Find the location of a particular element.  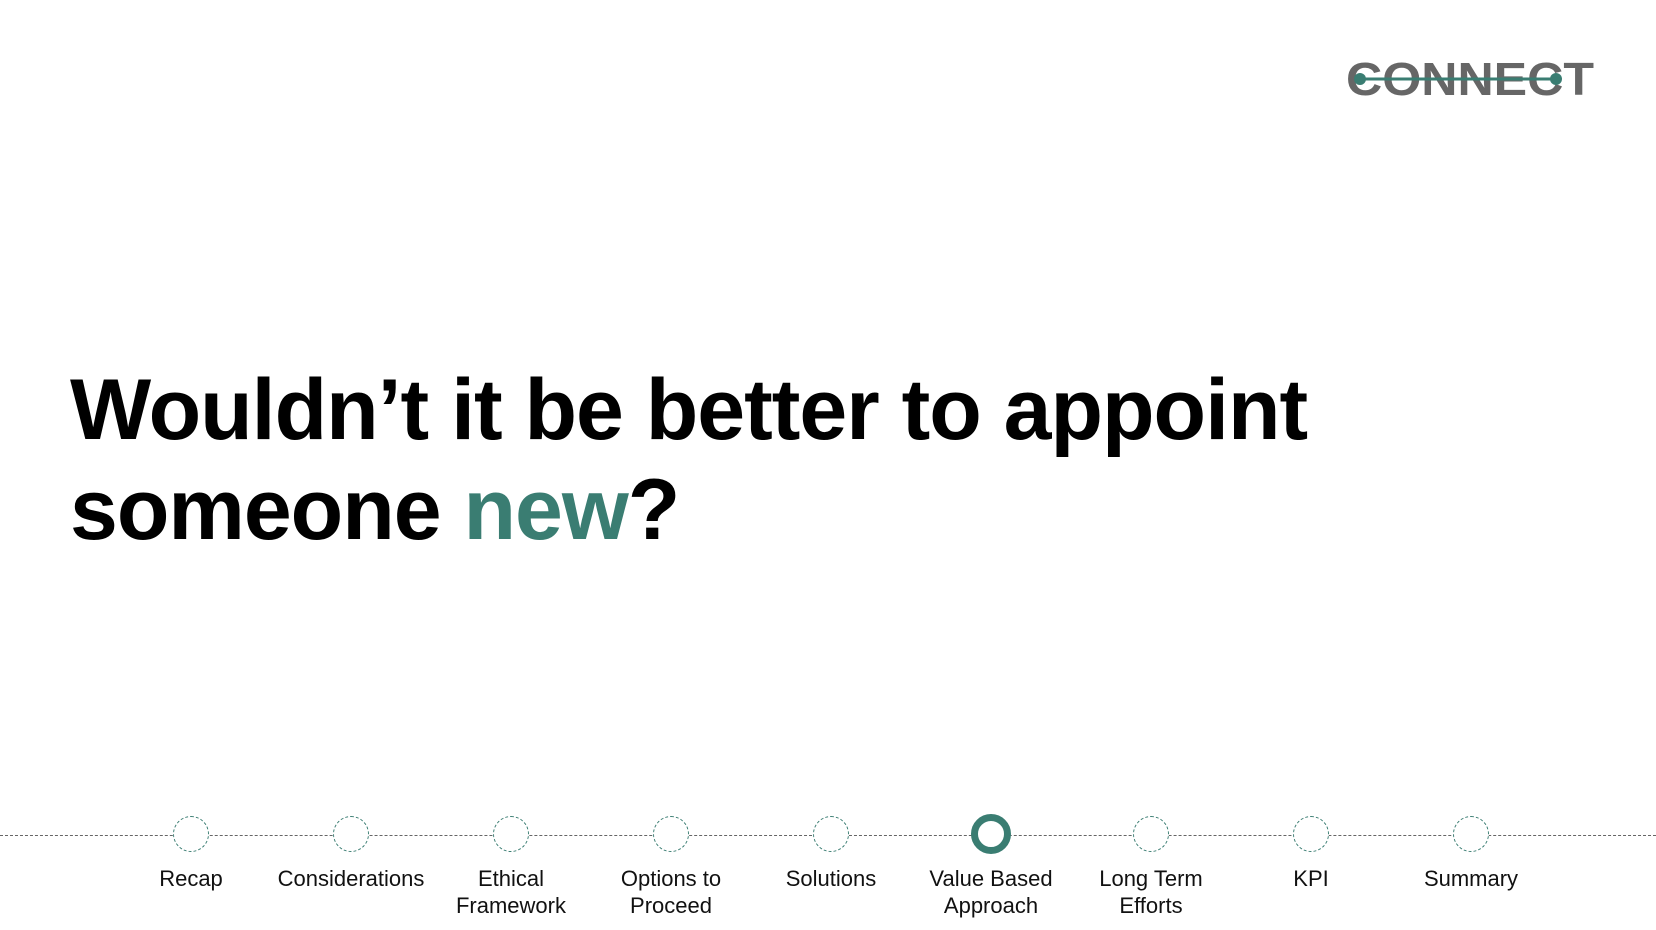

connect-logo: CONNECT is located at coordinates (1470, 79).